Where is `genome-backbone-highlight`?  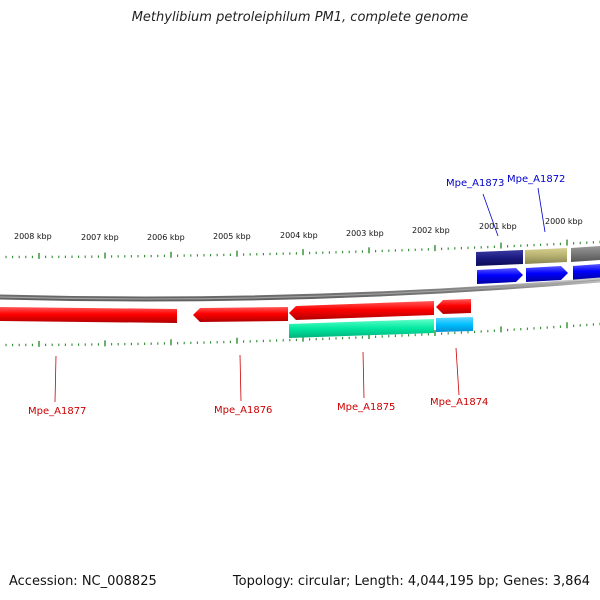 genome-backbone-highlight is located at coordinates (300, 289).